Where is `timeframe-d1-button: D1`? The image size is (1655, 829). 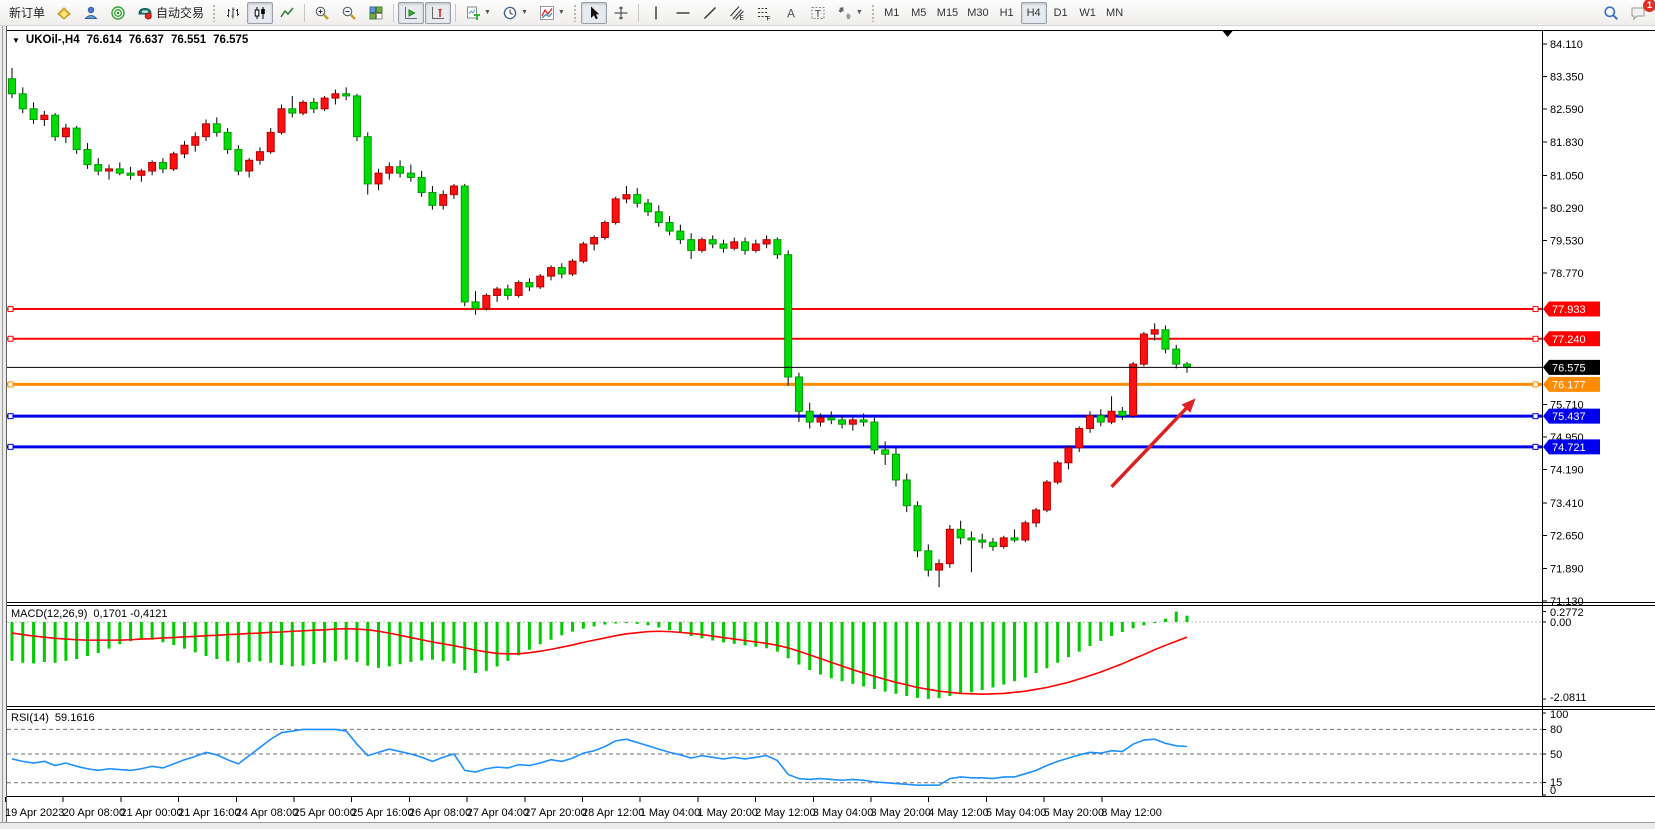 timeframe-d1-button: D1 is located at coordinates (1061, 13).